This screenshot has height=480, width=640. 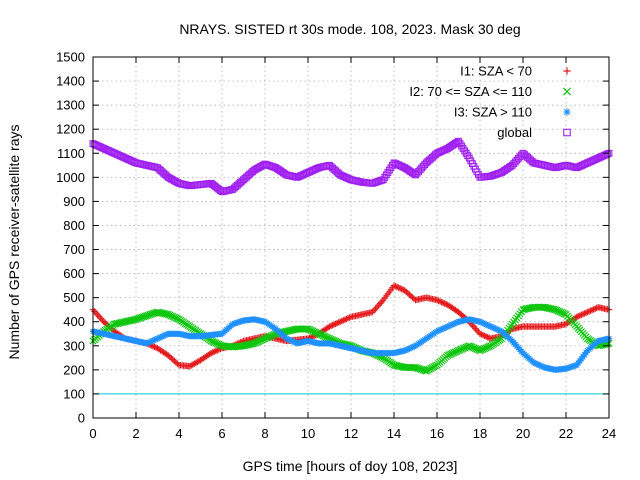 I want to click on y-tick-label: 500, so click(x=74, y=297).